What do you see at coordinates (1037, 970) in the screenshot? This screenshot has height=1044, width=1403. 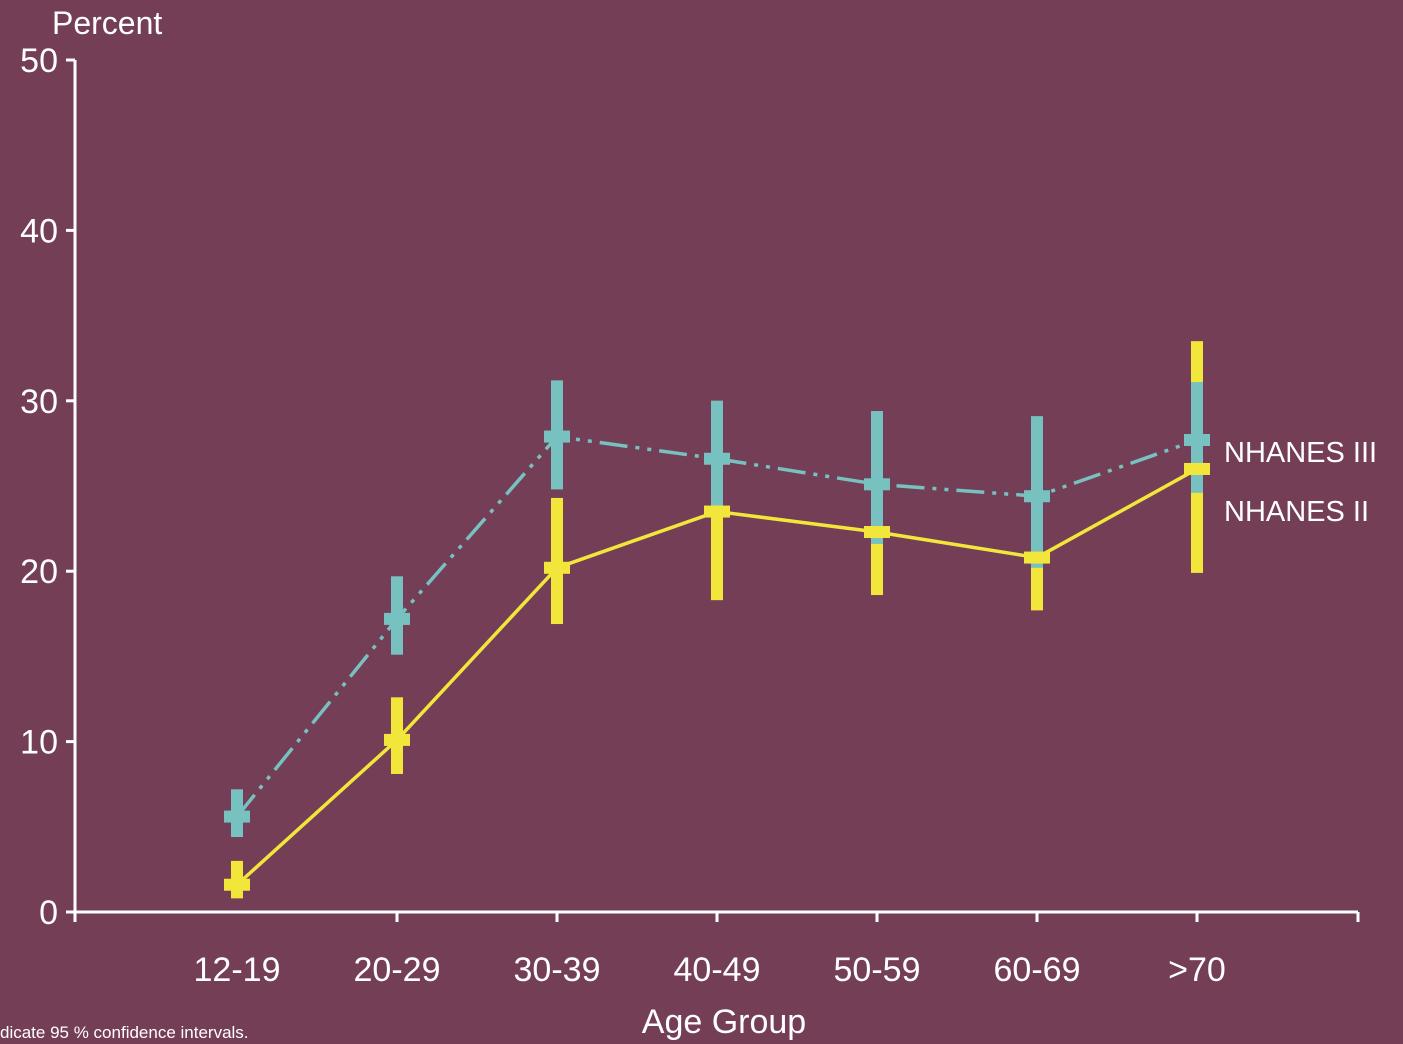 I see `x-tick-label: 60-69` at bounding box center [1037, 970].